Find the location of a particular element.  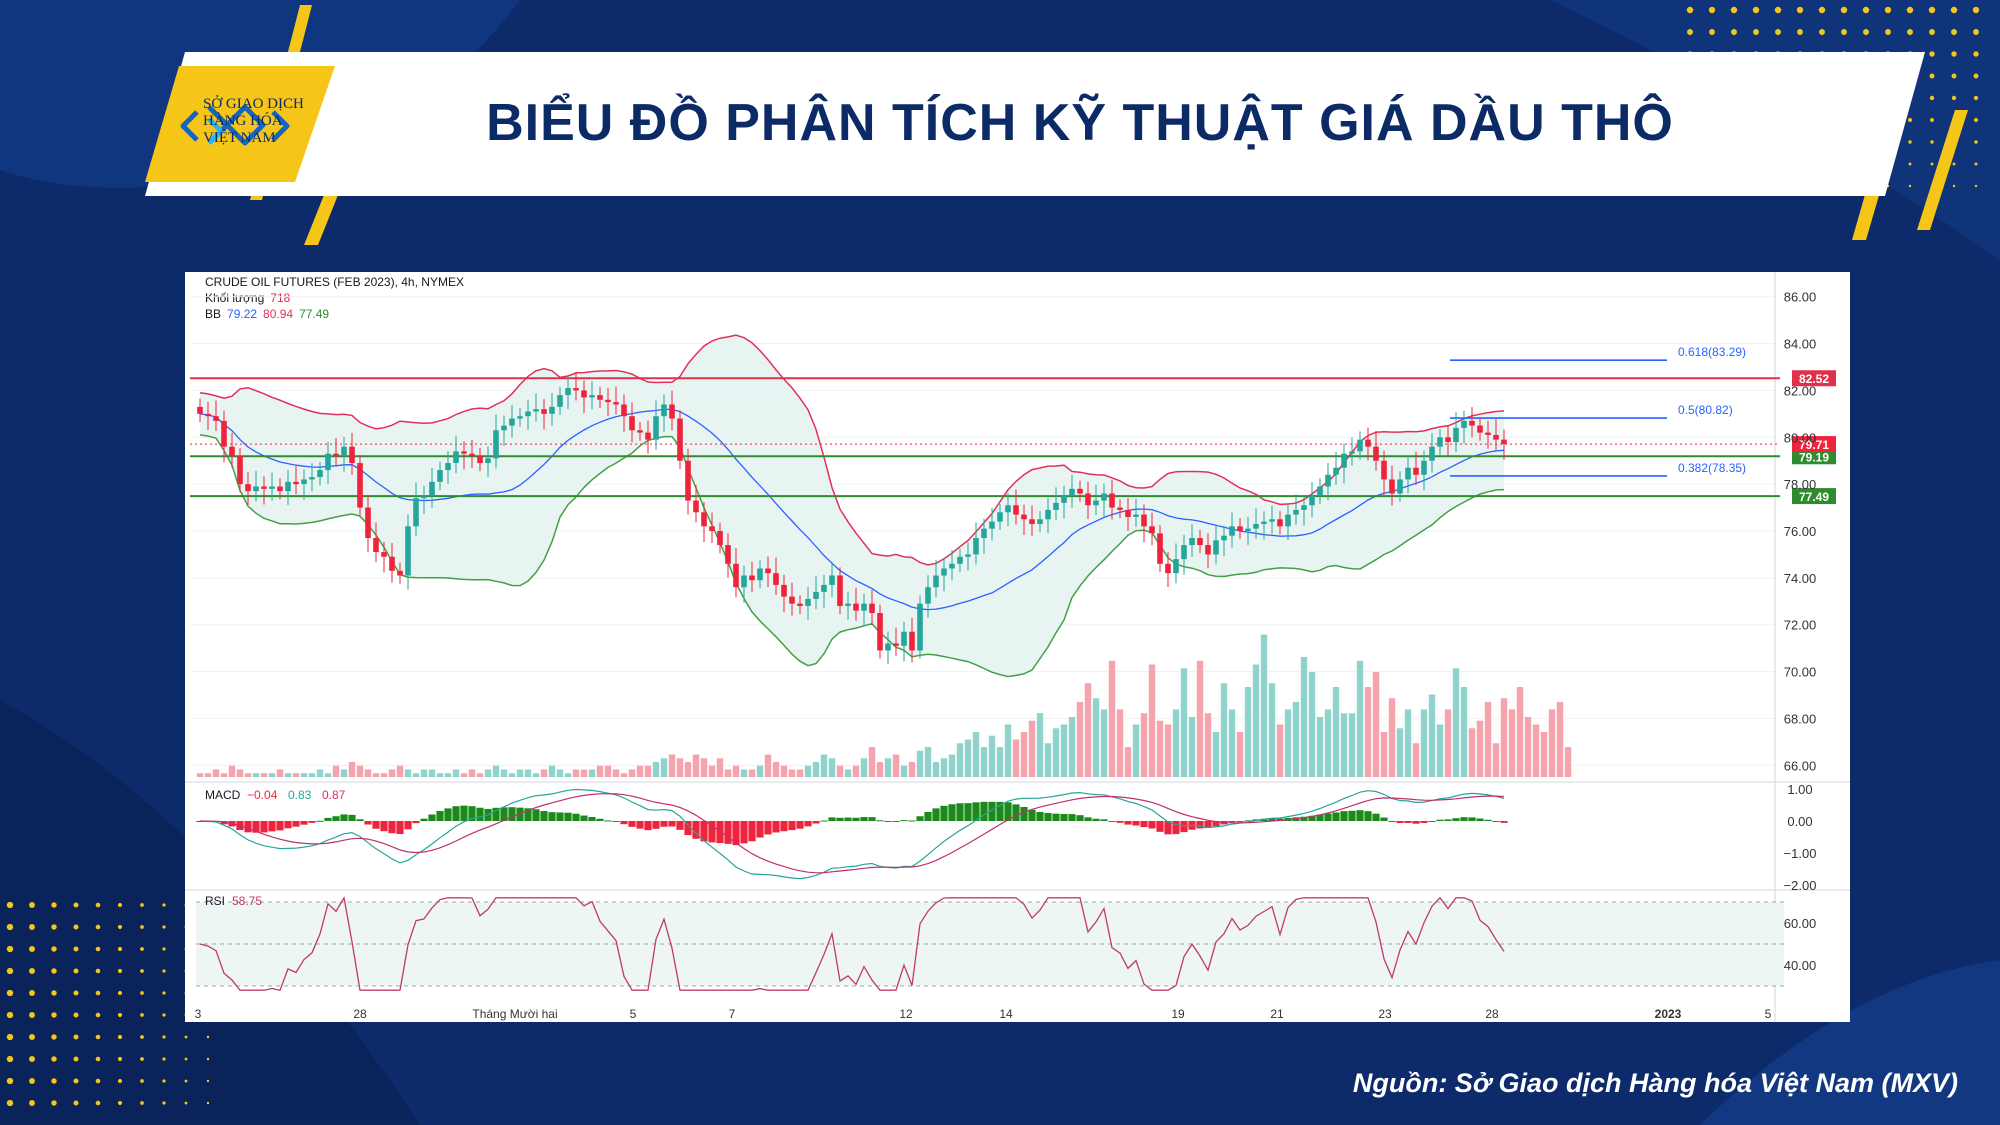

logo-line: HÀNG HÓA is located at coordinates (243, 121).